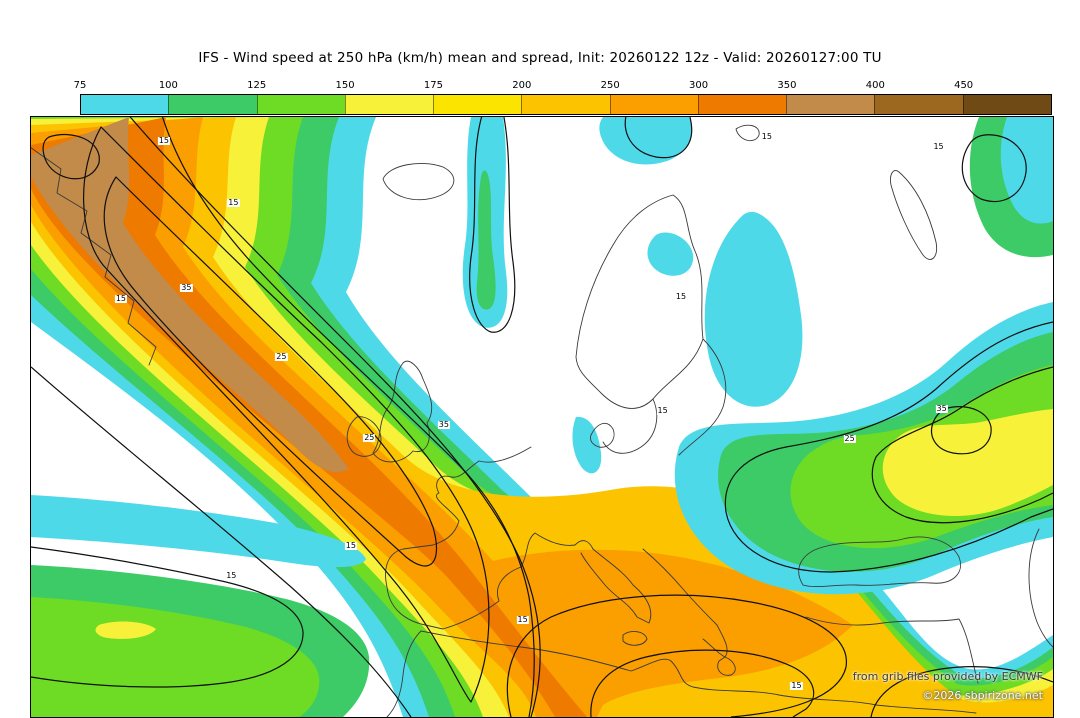  What do you see at coordinates (875, 85) in the screenshot?
I see `colorbar-tick: 400` at bounding box center [875, 85].